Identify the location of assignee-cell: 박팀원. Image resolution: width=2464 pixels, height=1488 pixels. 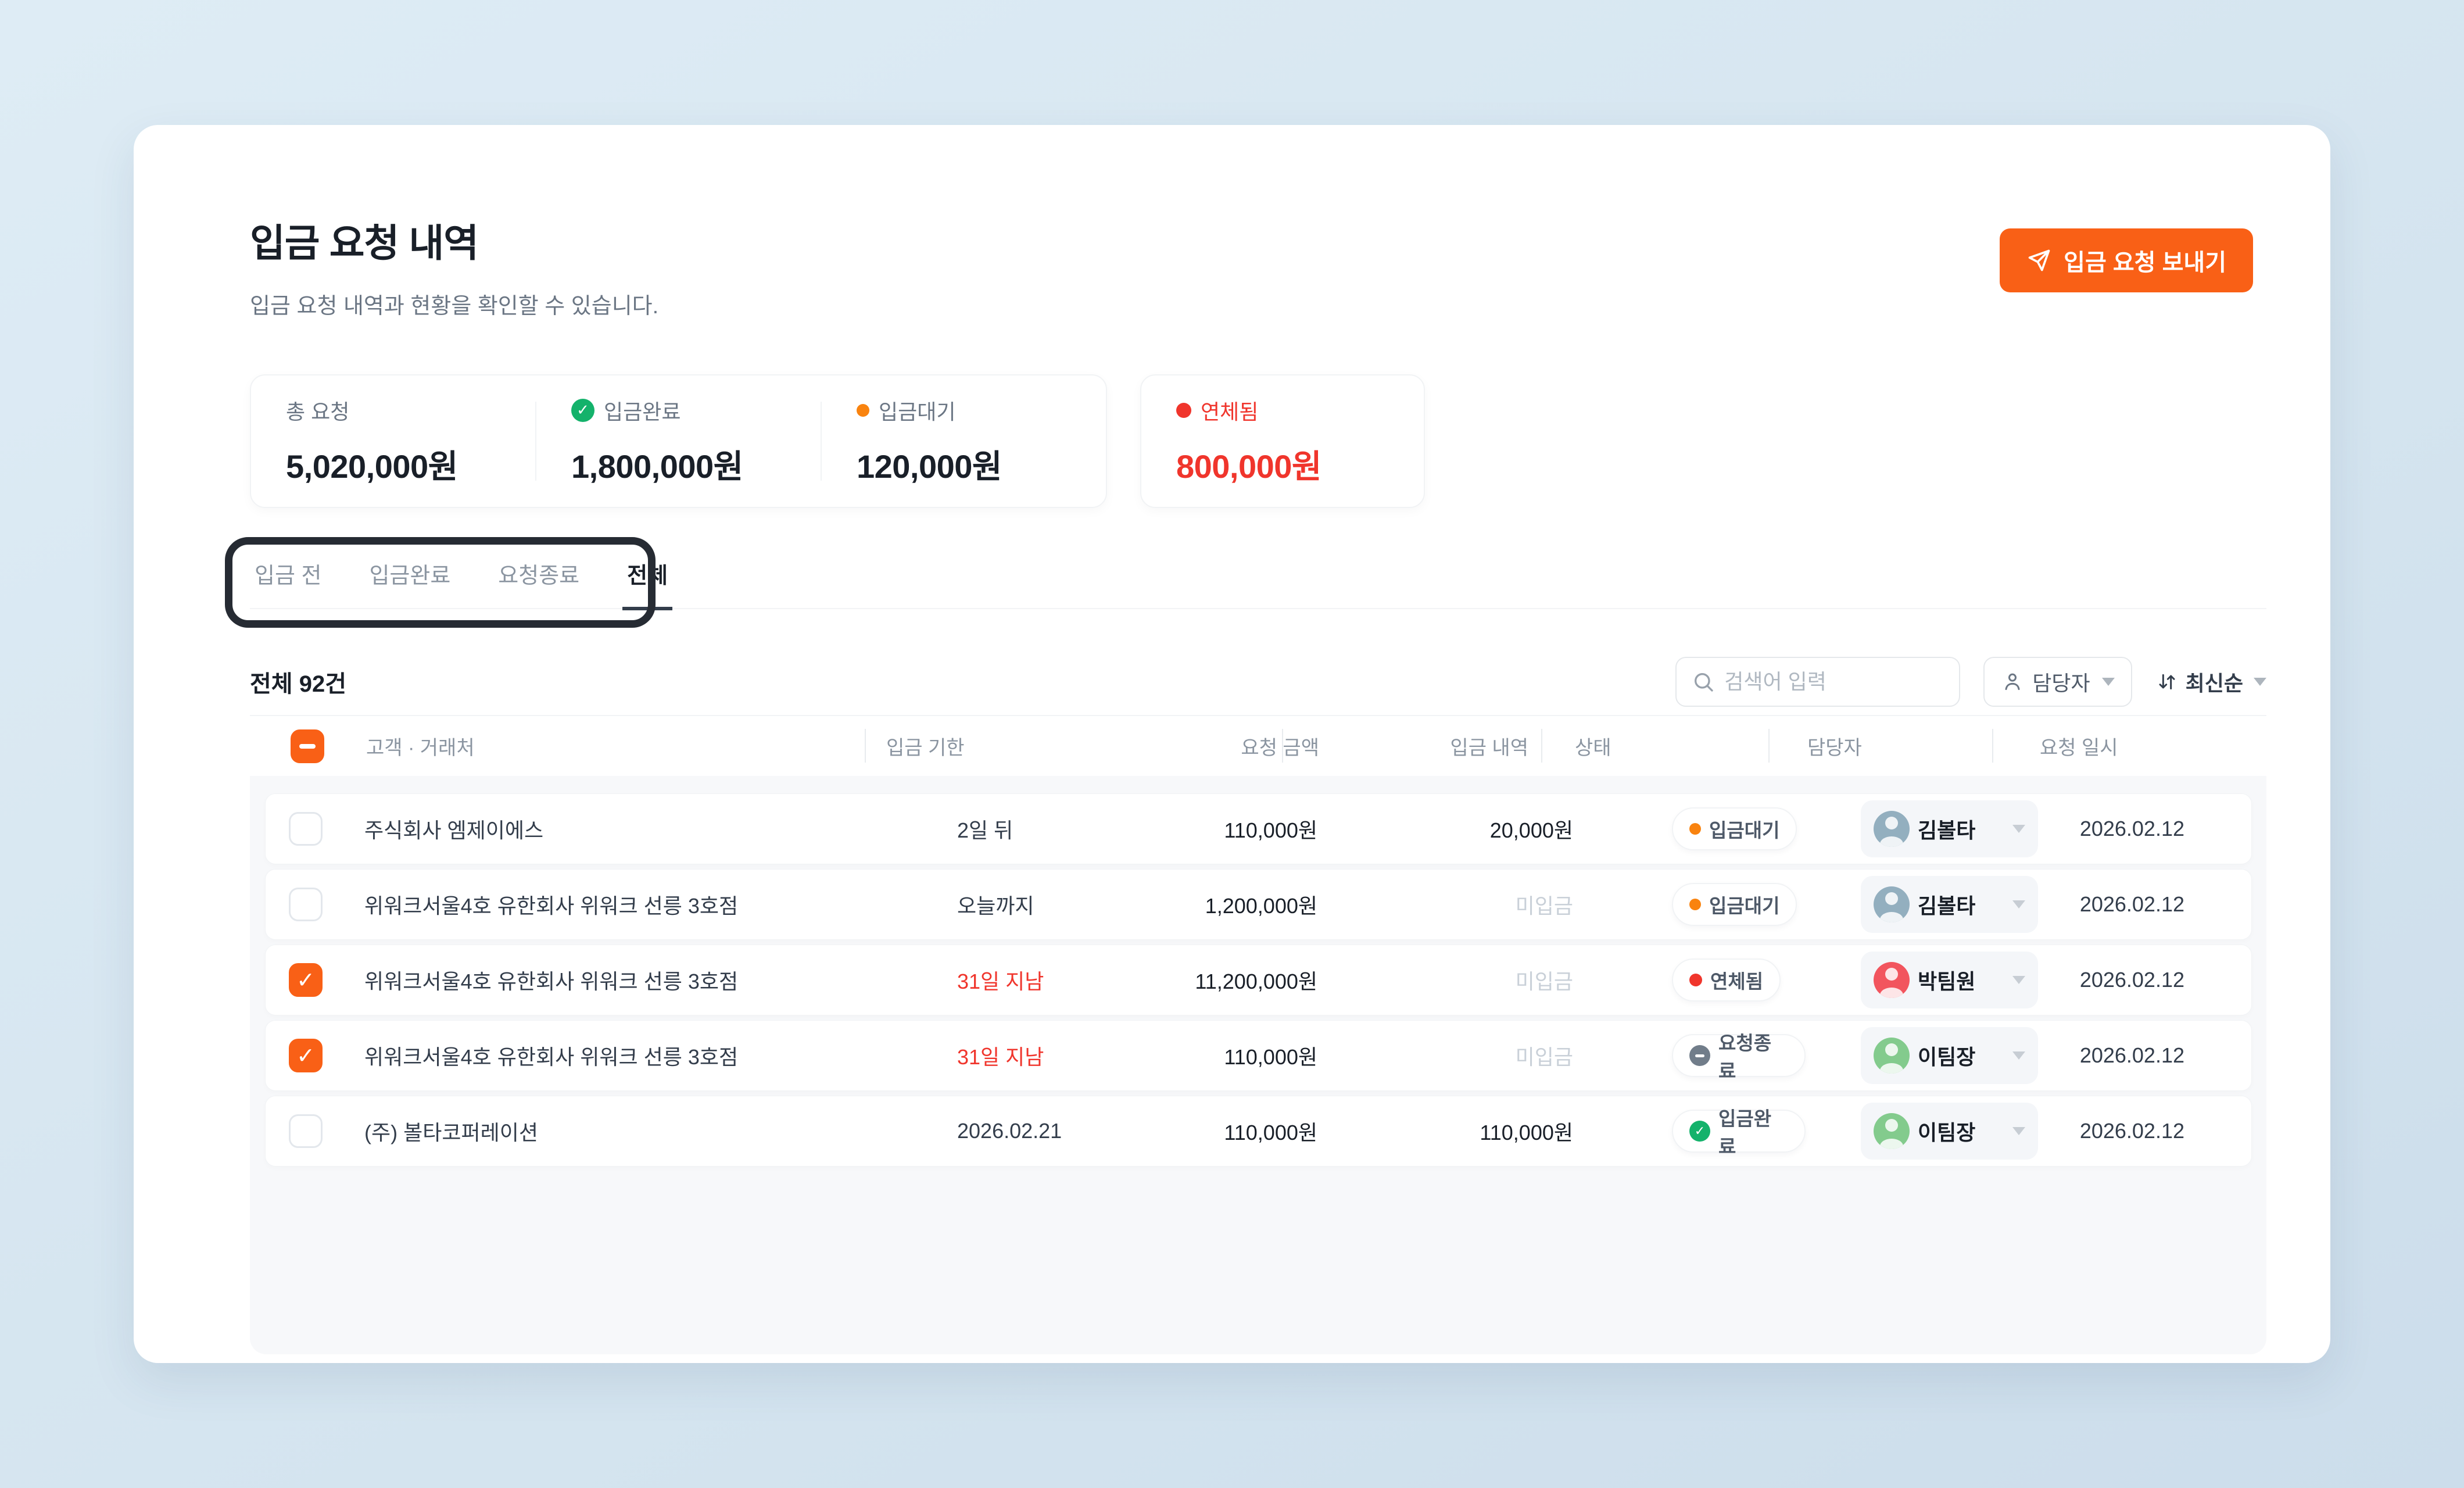
(1922, 980).